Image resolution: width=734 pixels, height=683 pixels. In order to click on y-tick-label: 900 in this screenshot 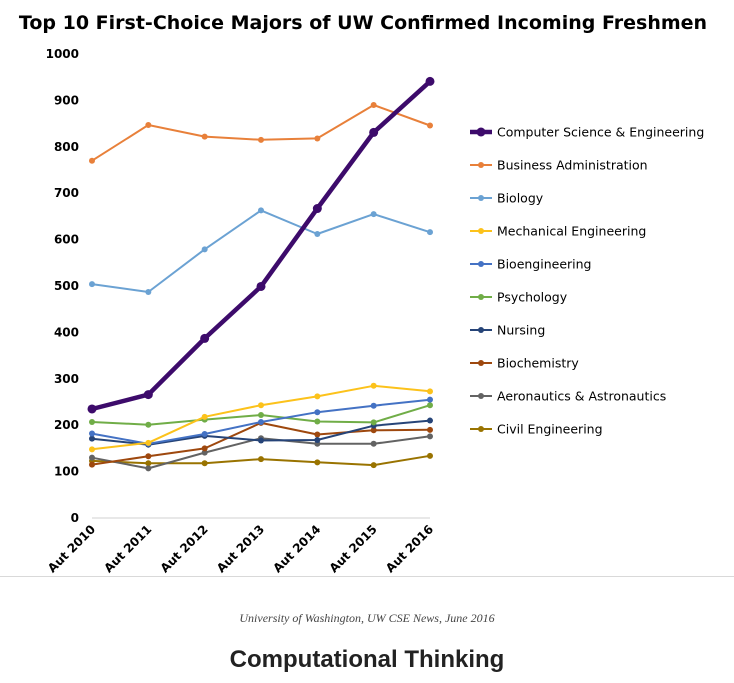, I will do `click(66, 100)`.